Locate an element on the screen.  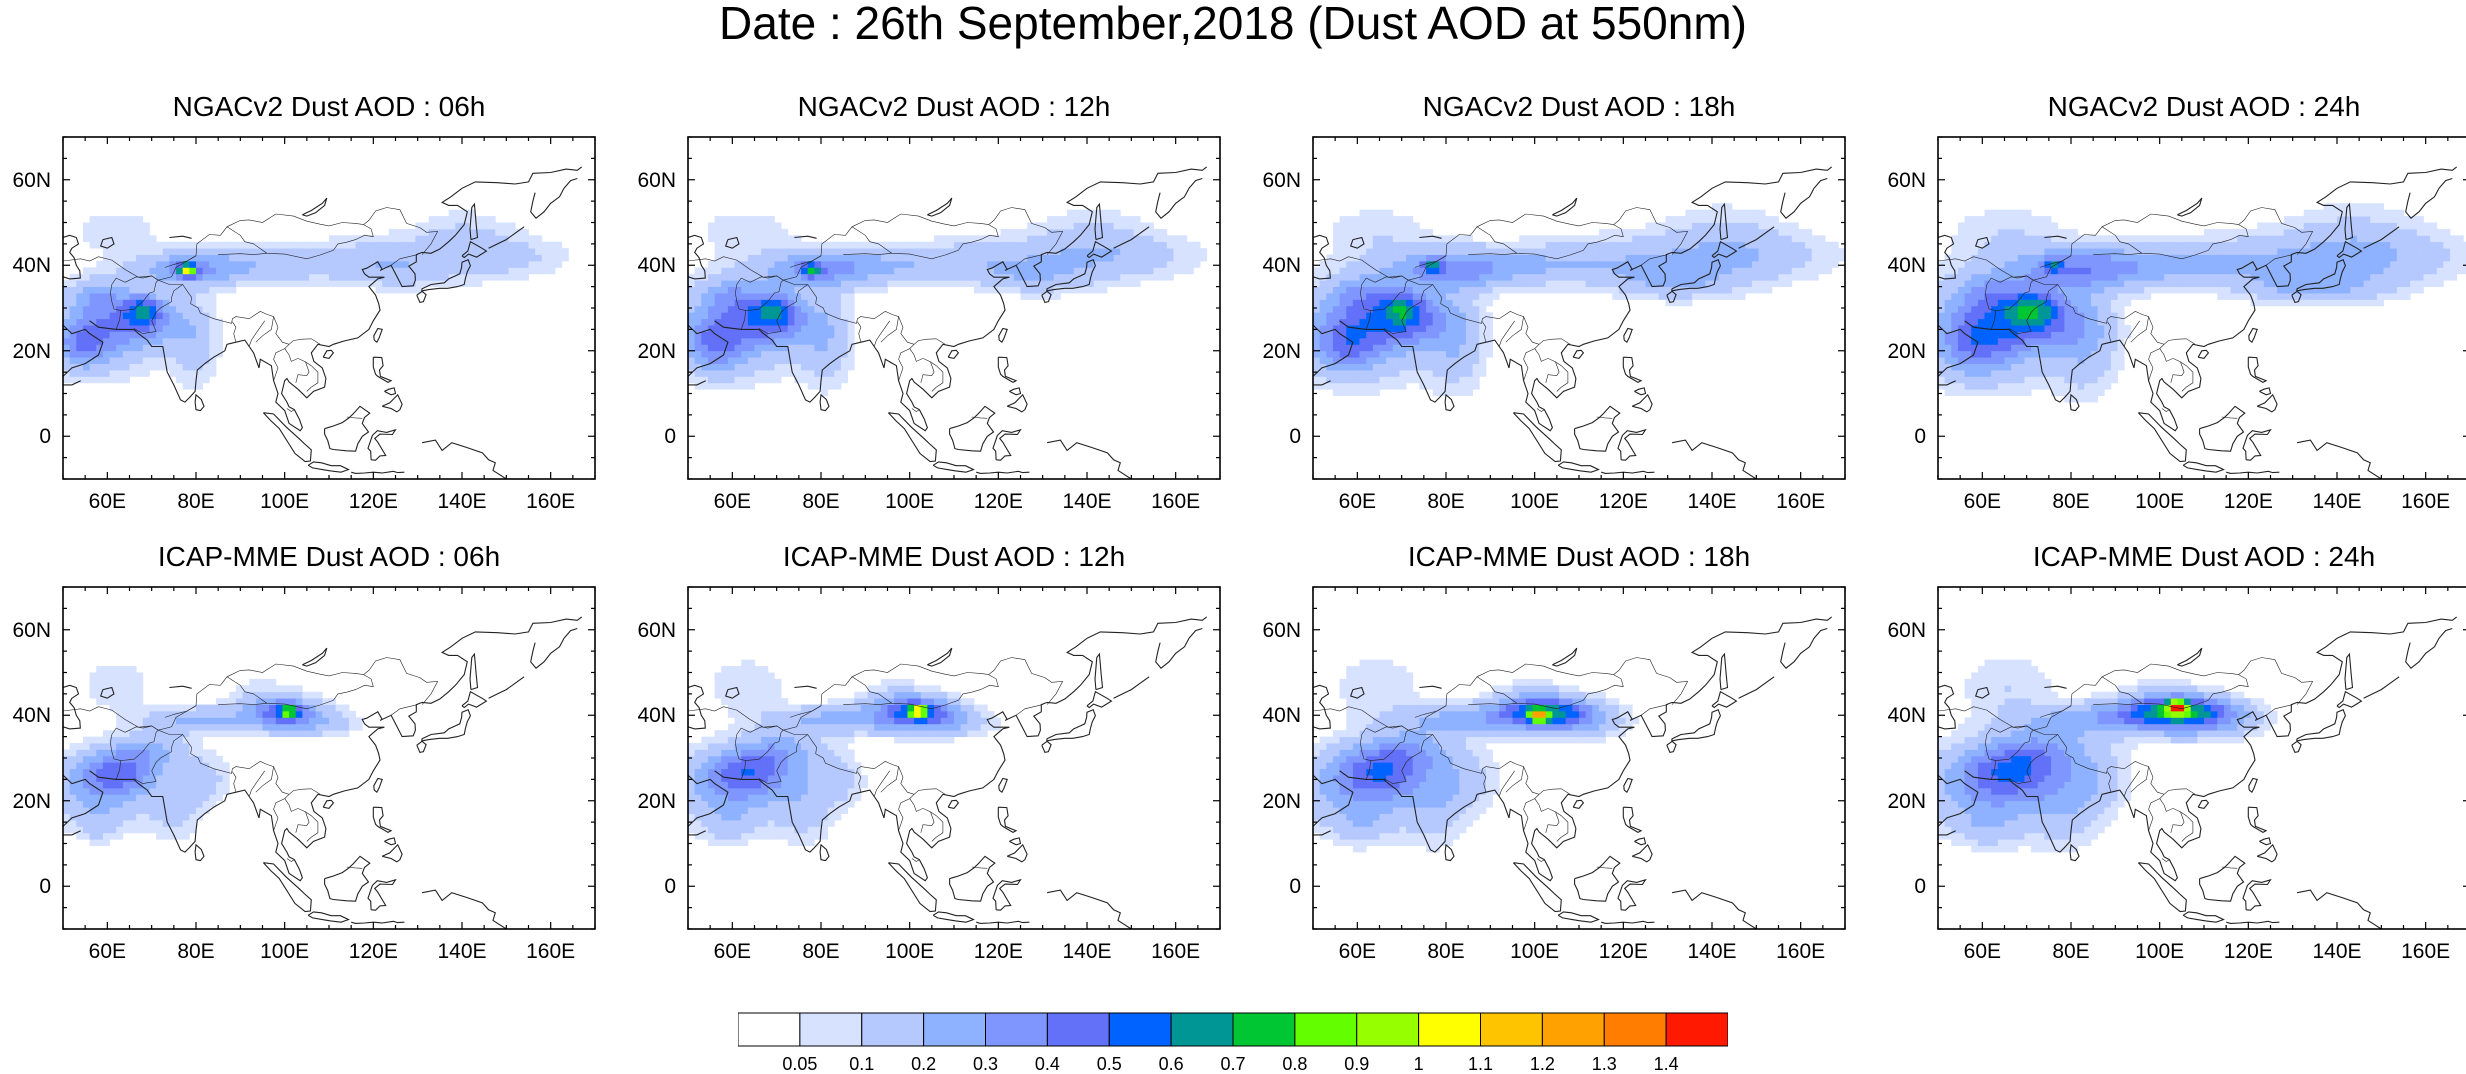
panel-title: NGACv2 Dust AOD : 24h is located at coordinates (2185, 107).